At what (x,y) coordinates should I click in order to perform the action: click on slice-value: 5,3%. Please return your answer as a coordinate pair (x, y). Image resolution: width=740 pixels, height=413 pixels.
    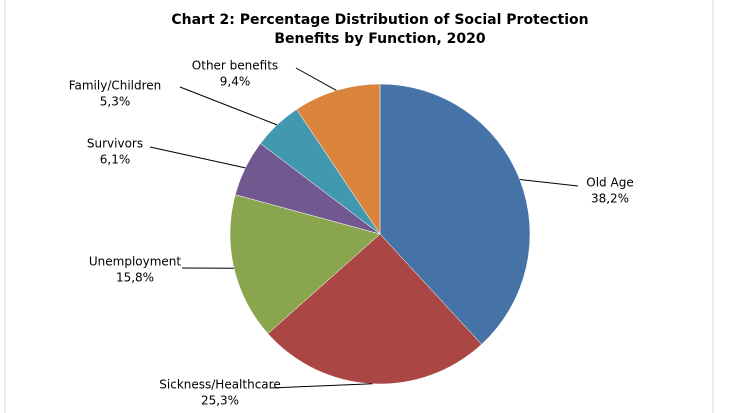
    Looking at the image, I should click on (115, 102).